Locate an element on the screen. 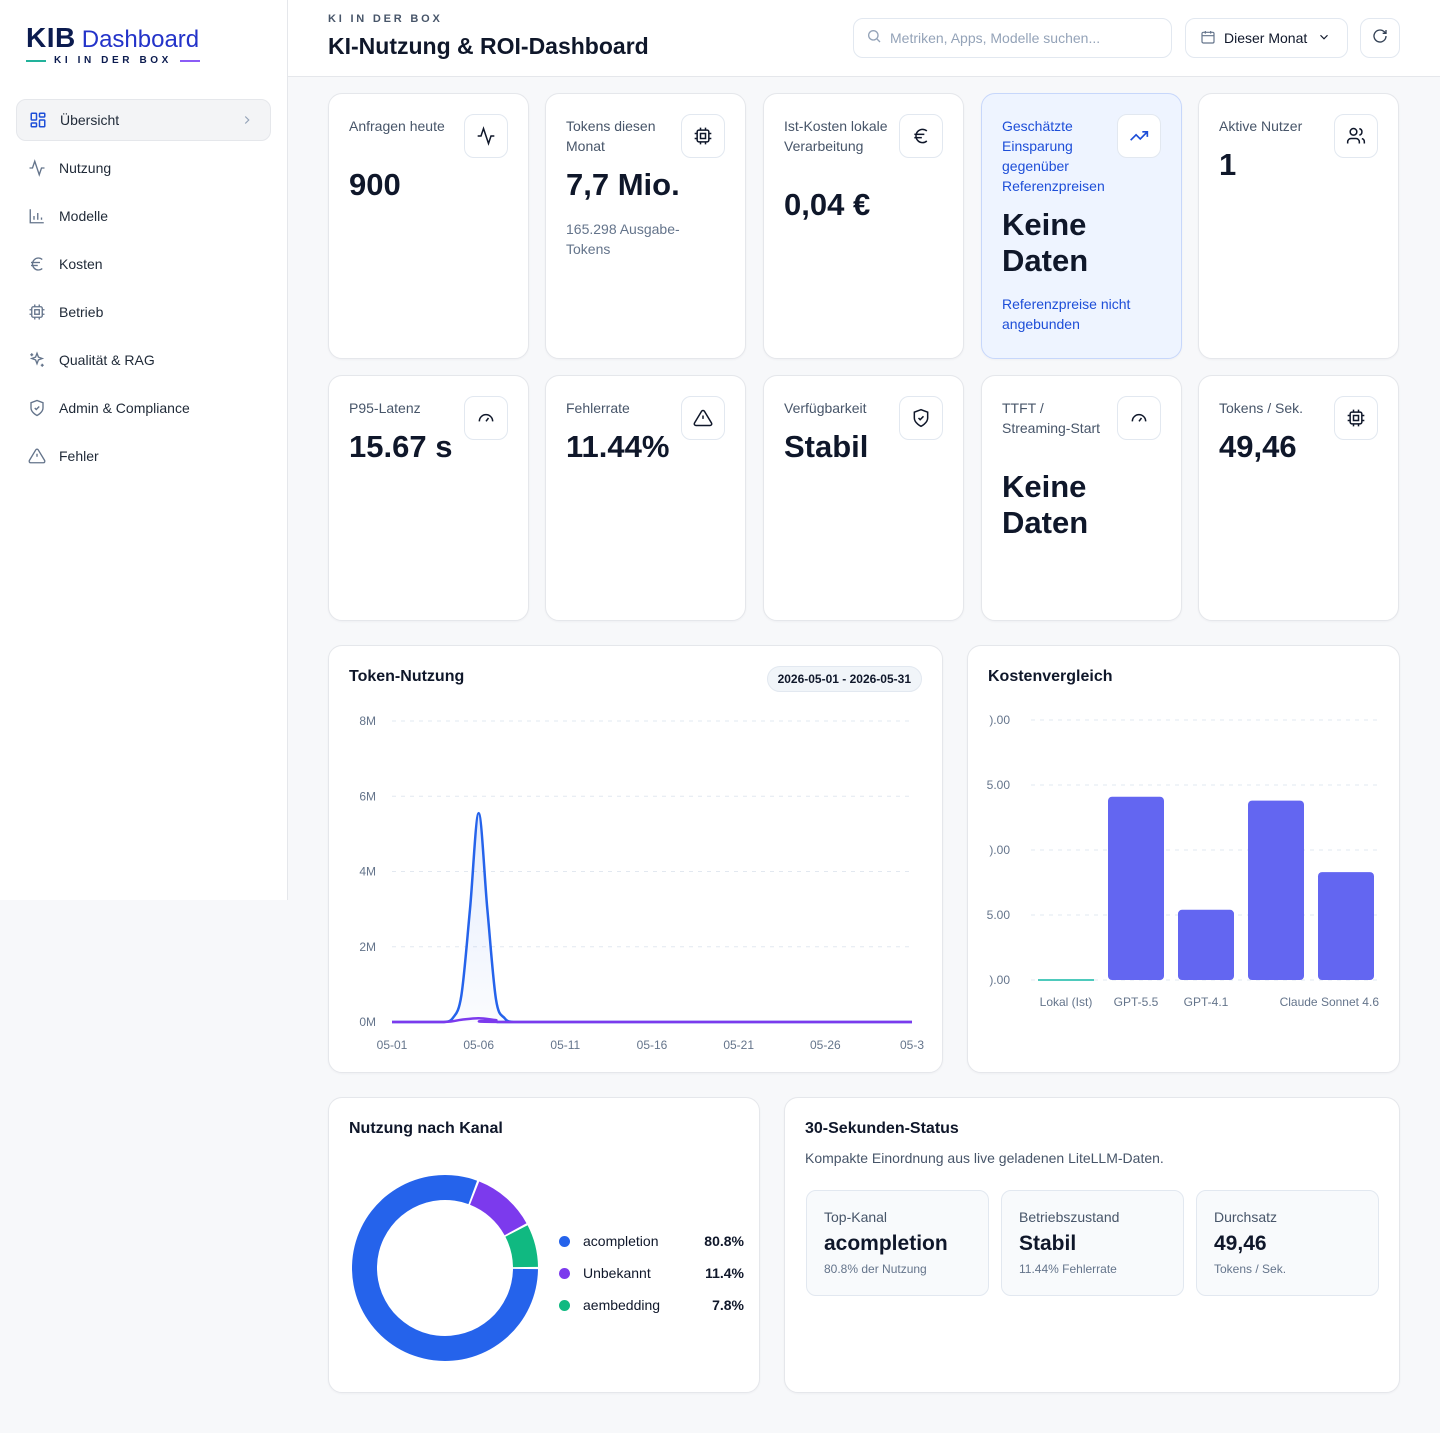 This screenshot has height=1433, width=1440. kpi-card-ttft: TTFT / Streaming-Start Keine Daten is located at coordinates (1081, 498).